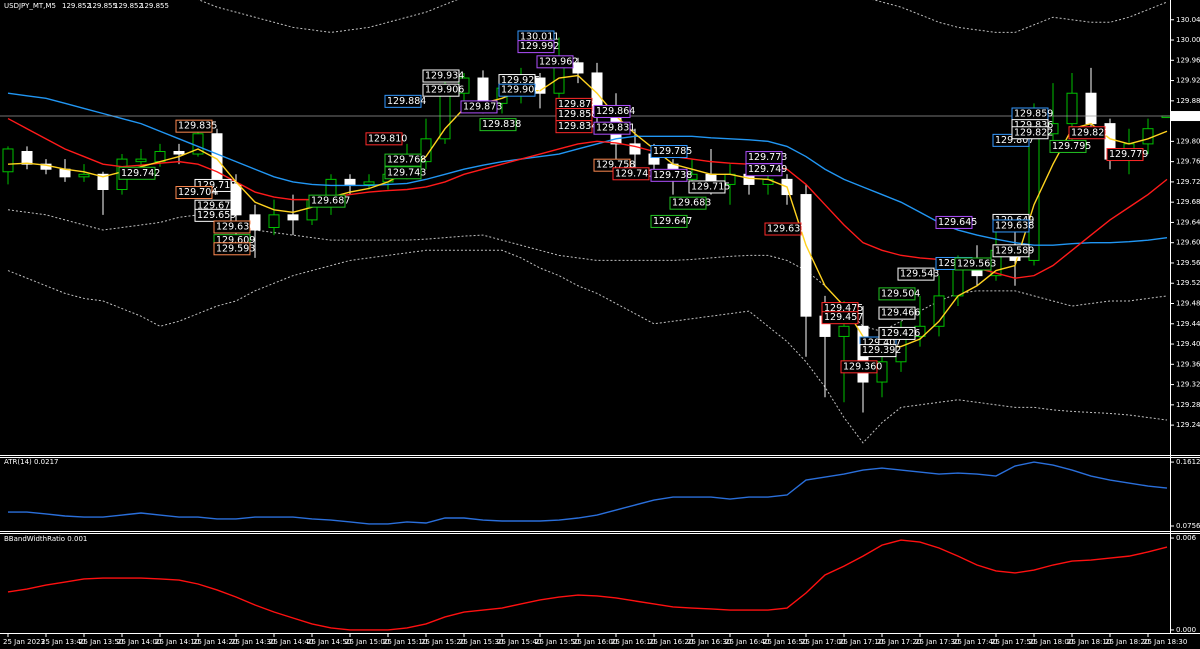 This screenshot has width=1200, height=649. Describe the element at coordinates (177, 642) in the screenshot. I see `x-tick-label: 25 Jan 14:10` at that location.